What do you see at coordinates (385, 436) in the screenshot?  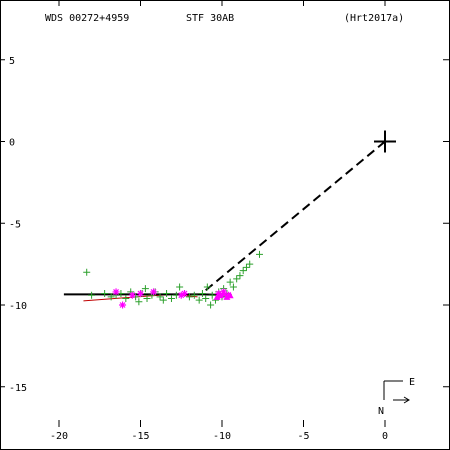 I see `x-tick-label: 0` at bounding box center [385, 436].